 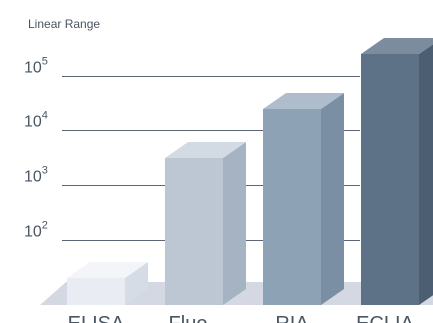 I want to click on y-axis-label: Linear Range, so click(x=64, y=24).